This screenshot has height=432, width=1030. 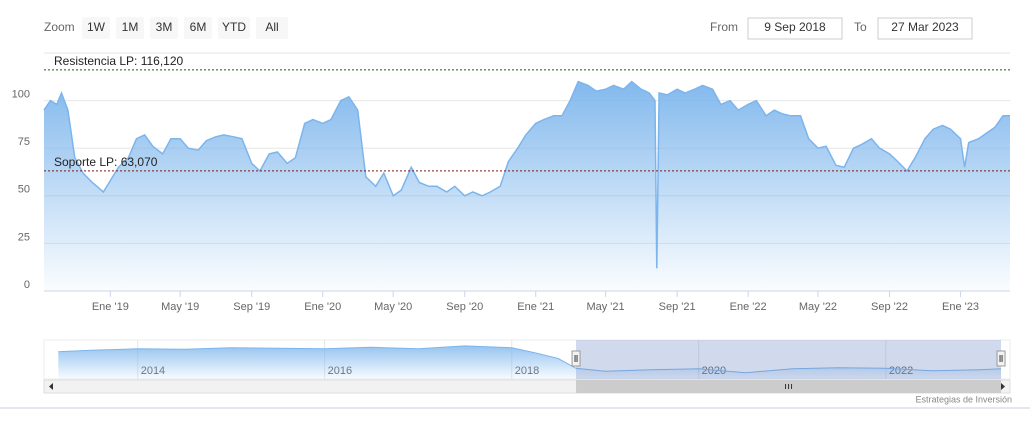 I want to click on range-button: YTD, so click(x=234, y=28).